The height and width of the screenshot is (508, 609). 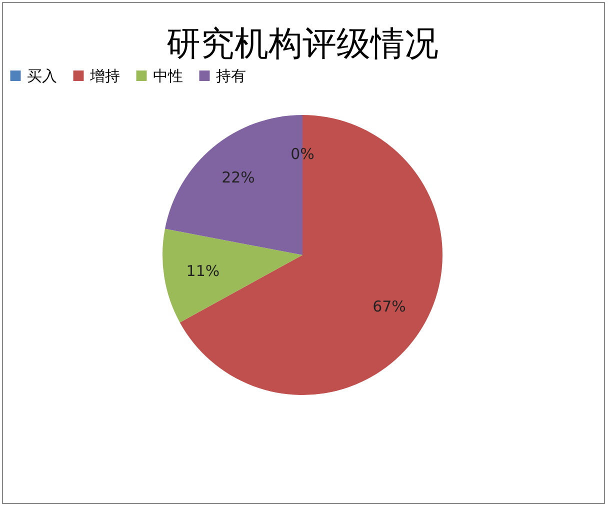 I want to click on data-label: 67%, so click(x=389, y=306).